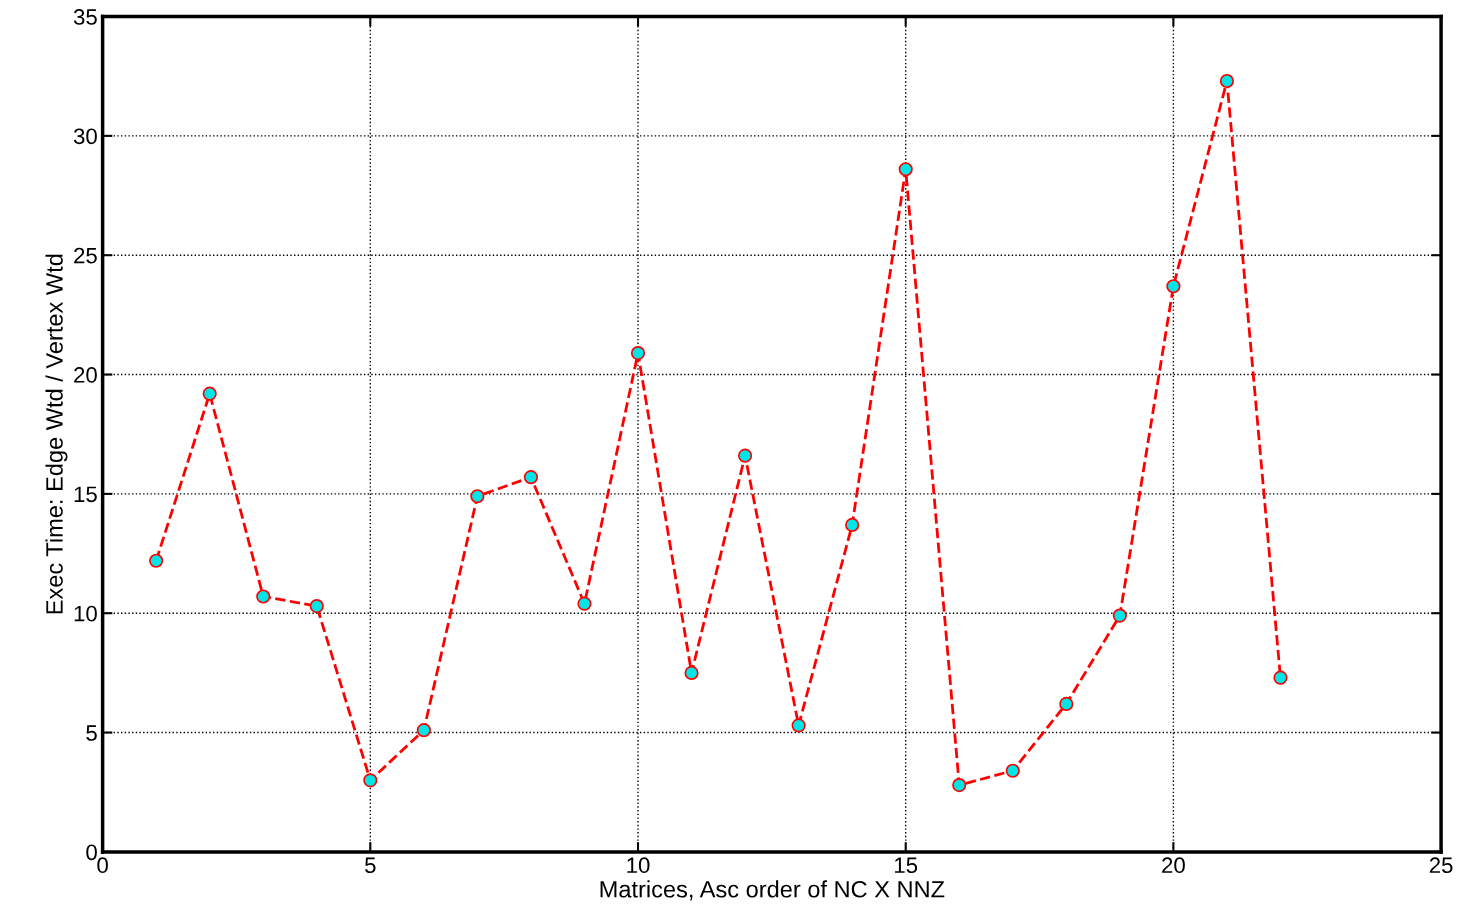 The height and width of the screenshot is (918, 1466). Describe the element at coordinates (1173, 865) in the screenshot. I see `x-tick-label: 20` at that location.